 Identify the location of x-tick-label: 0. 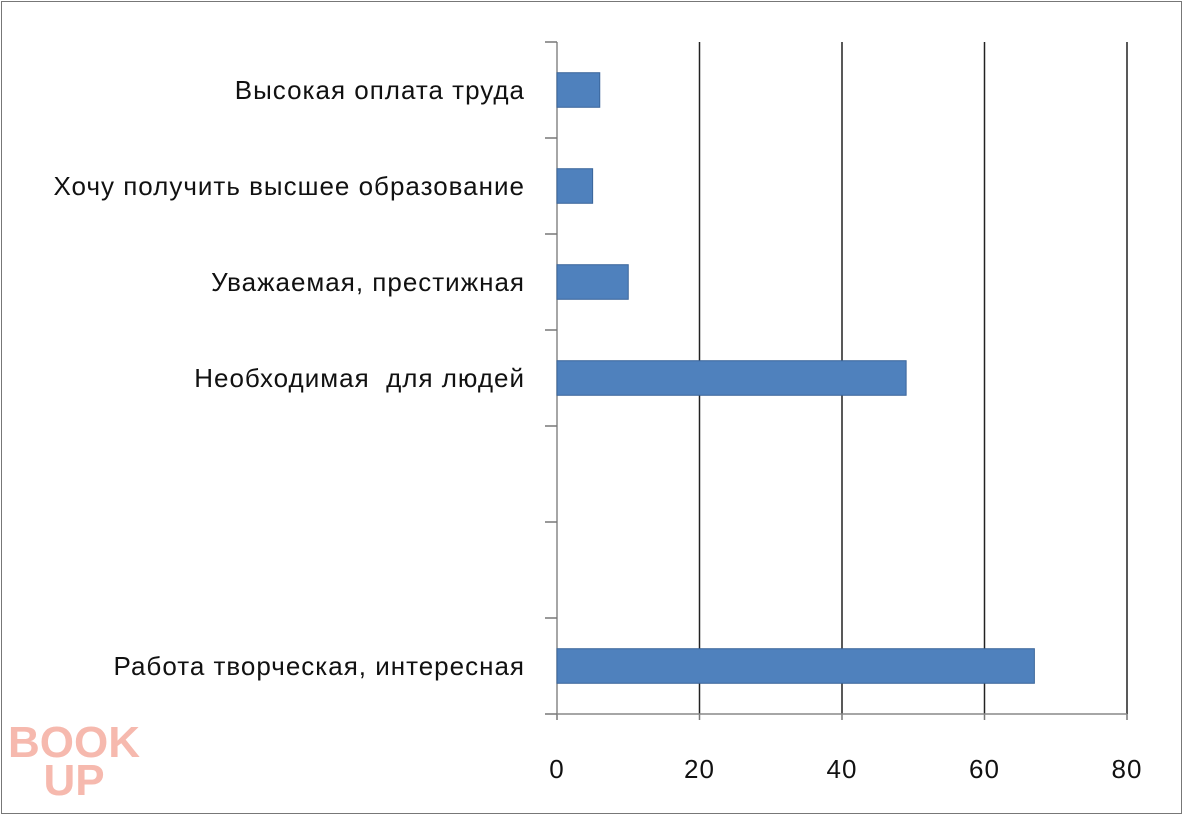
(556, 769).